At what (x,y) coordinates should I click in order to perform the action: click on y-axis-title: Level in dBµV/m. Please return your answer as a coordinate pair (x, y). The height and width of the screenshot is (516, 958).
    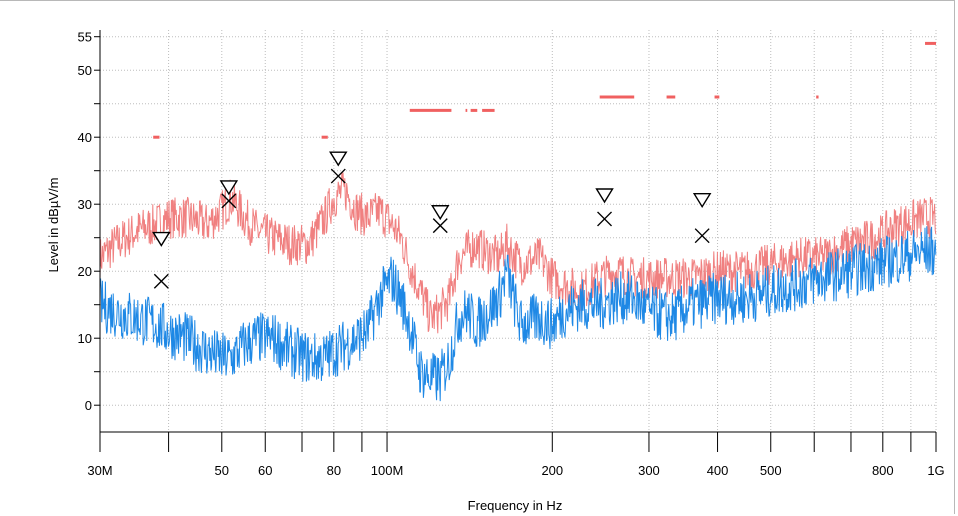
    Looking at the image, I should click on (53, 225).